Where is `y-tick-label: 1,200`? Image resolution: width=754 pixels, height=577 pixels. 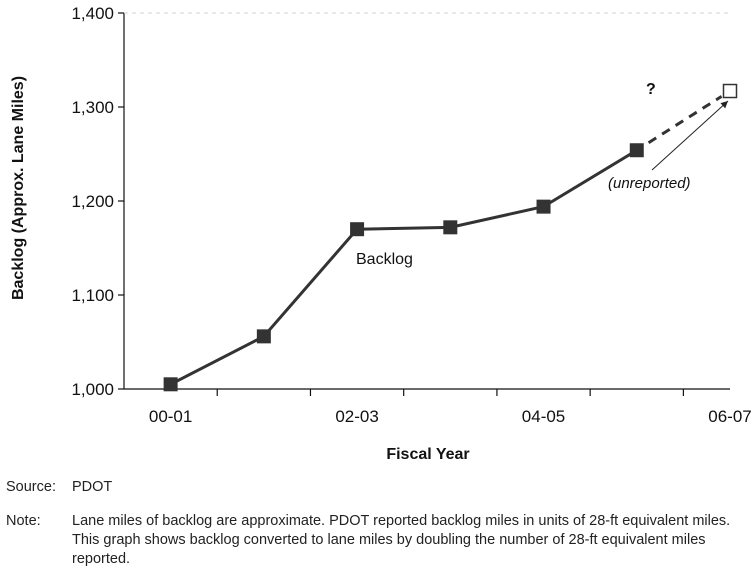
y-tick-label: 1,200 is located at coordinates (92, 201).